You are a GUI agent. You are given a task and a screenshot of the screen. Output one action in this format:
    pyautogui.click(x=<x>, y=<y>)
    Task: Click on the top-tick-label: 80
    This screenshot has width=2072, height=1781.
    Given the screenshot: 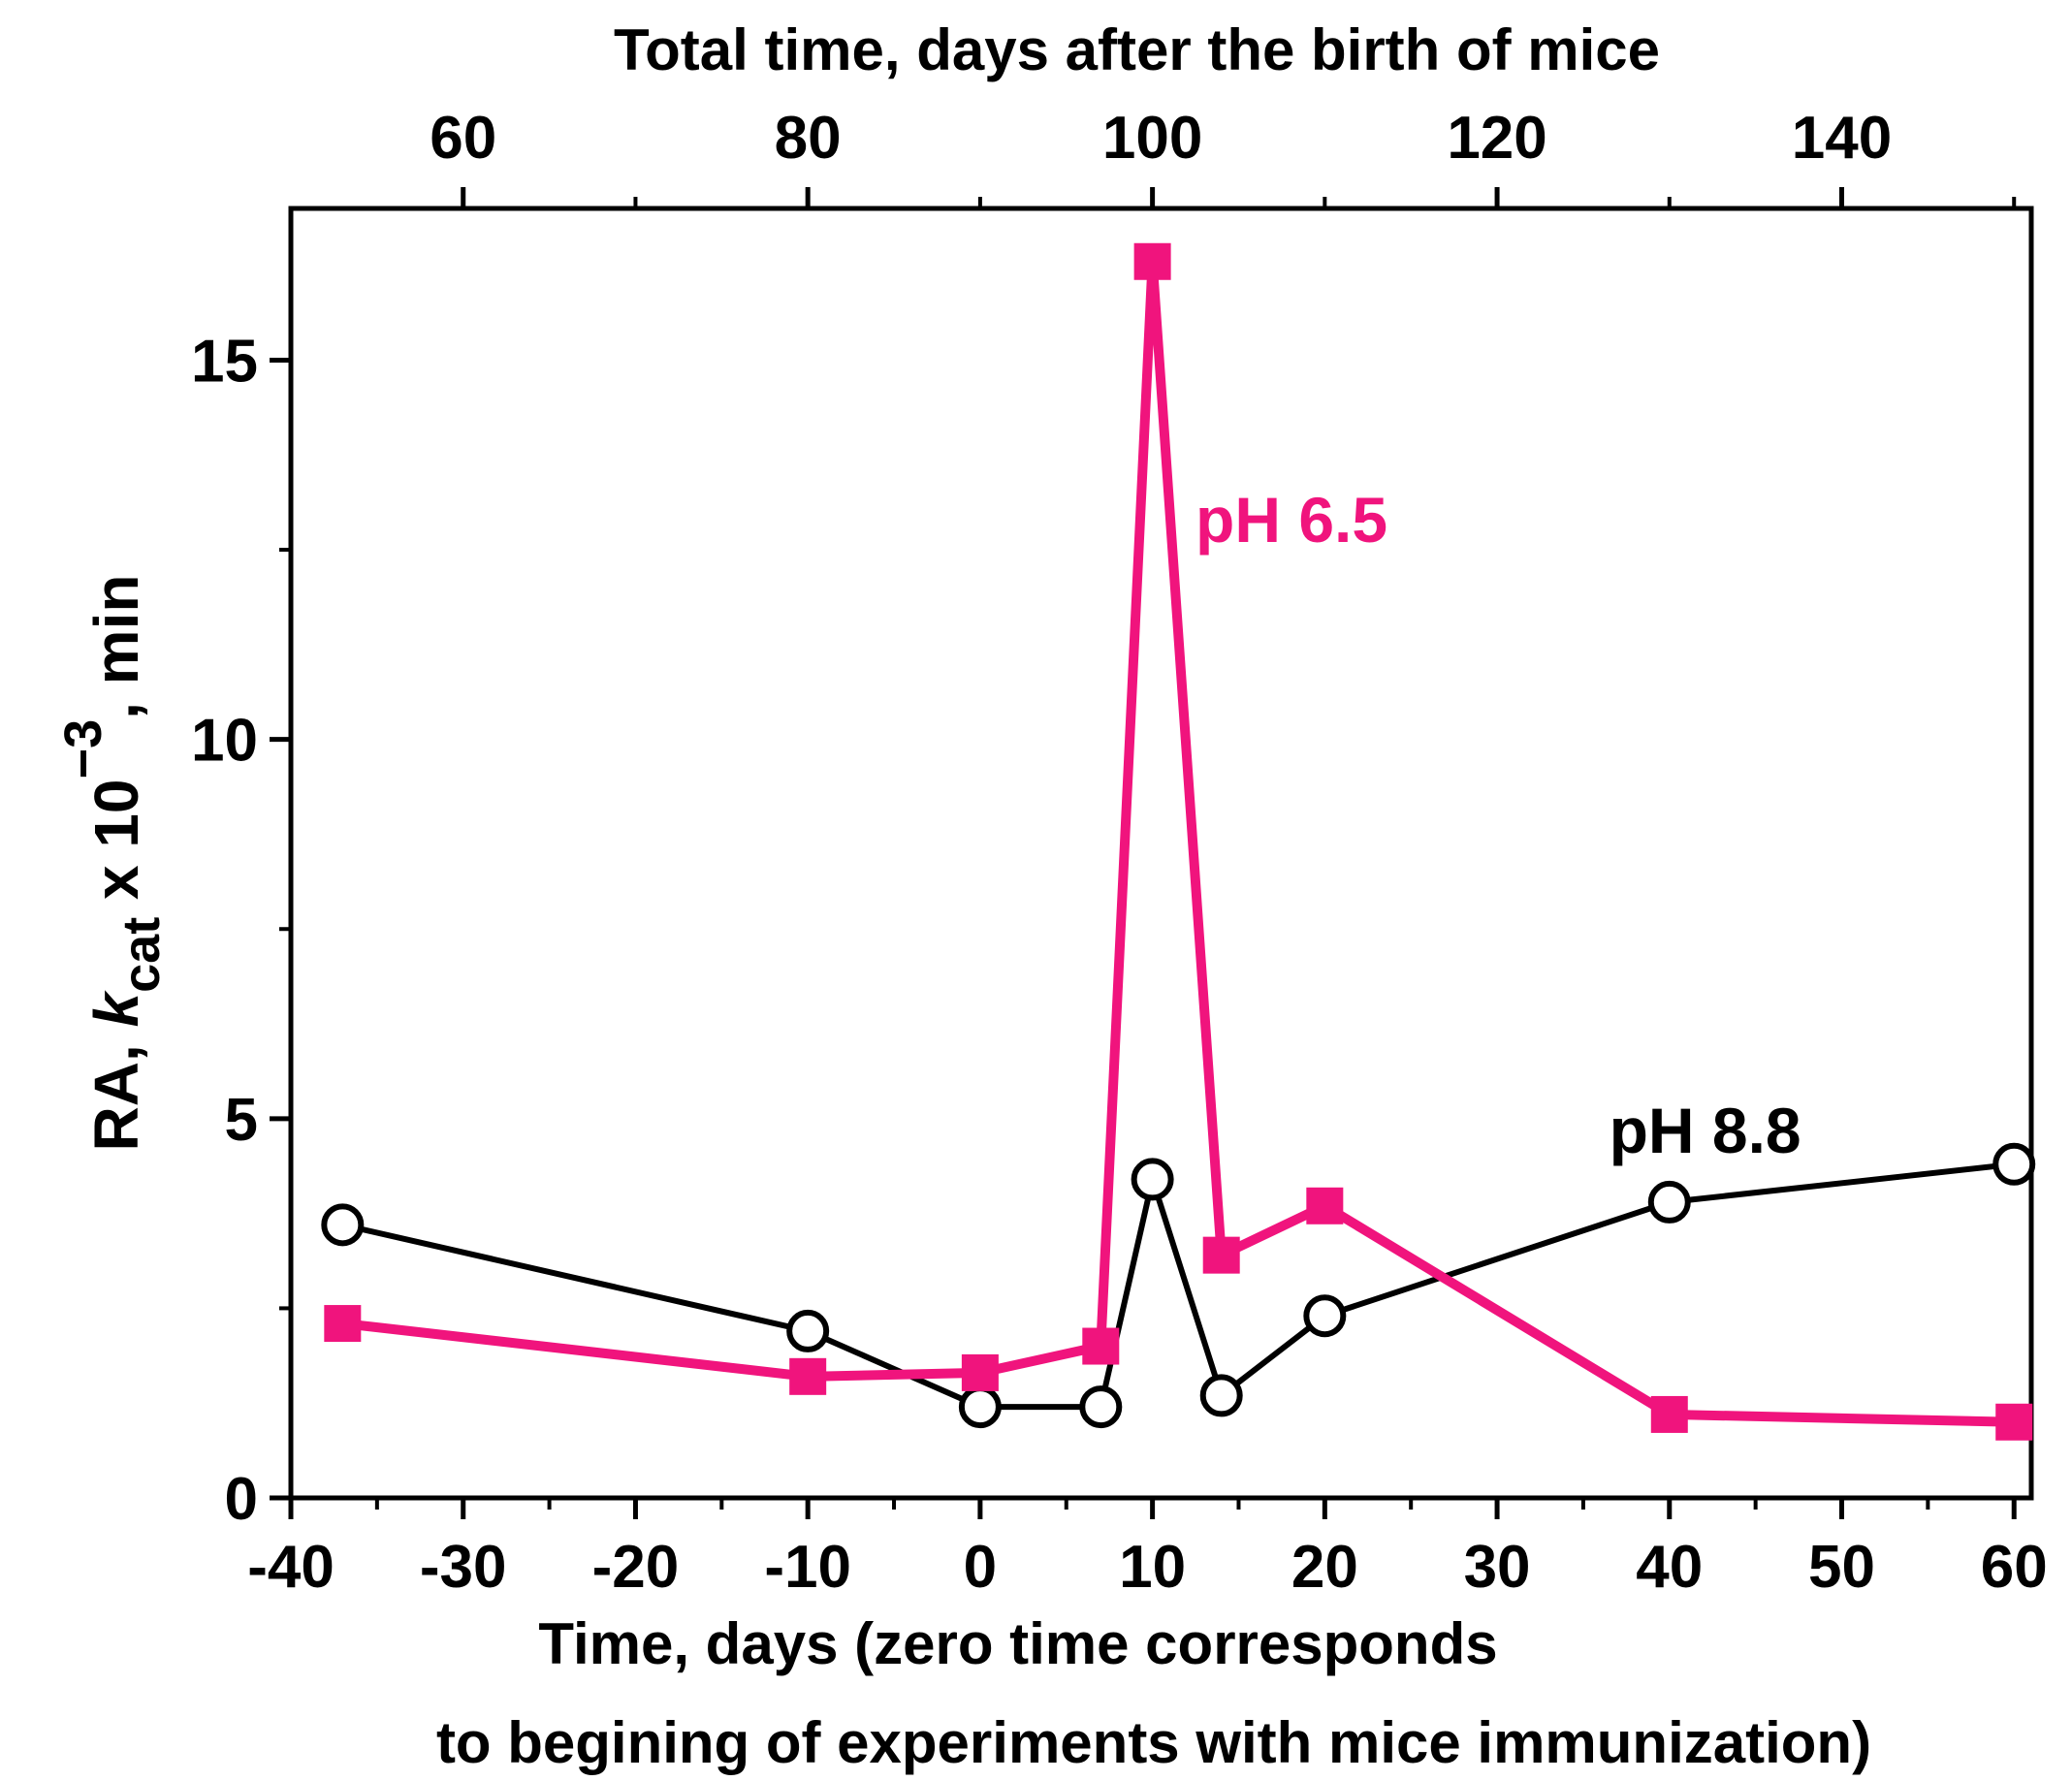 What is the action you would take?
    pyautogui.click(x=808, y=138)
    